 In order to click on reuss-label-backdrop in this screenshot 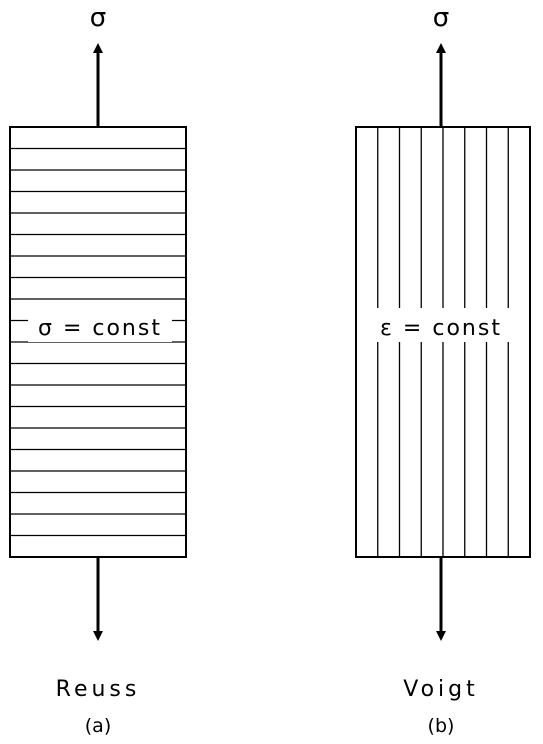, I will do `click(100, 326)`.